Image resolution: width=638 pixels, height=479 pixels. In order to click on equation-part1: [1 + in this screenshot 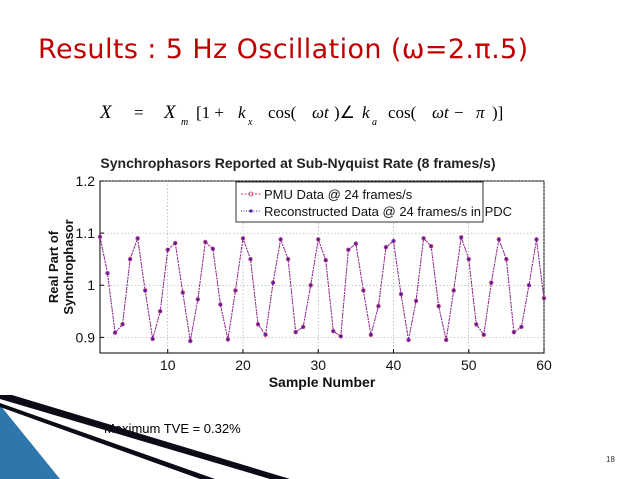, I will do `click(210, 112)`.